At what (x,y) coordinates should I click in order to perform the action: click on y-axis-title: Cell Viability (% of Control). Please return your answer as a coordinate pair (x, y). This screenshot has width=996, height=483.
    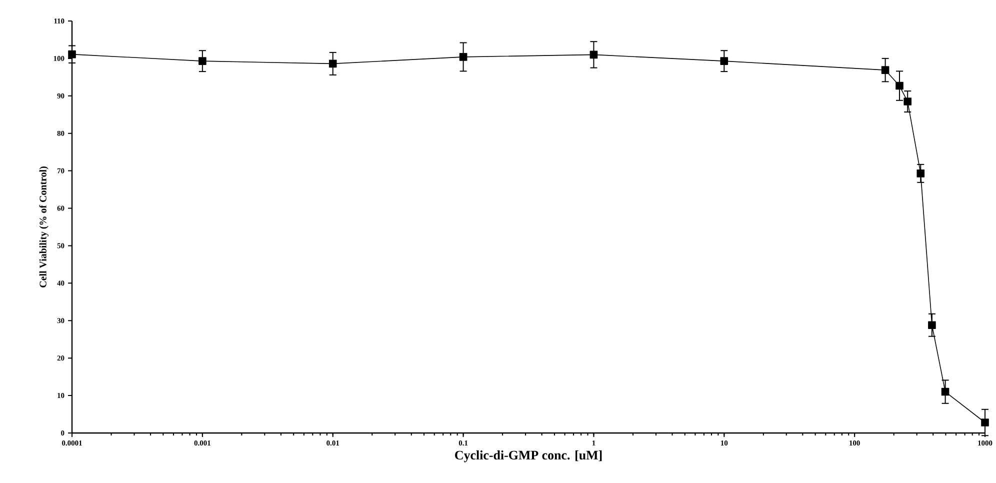
    Looking at the image, I should click on (43, 227).